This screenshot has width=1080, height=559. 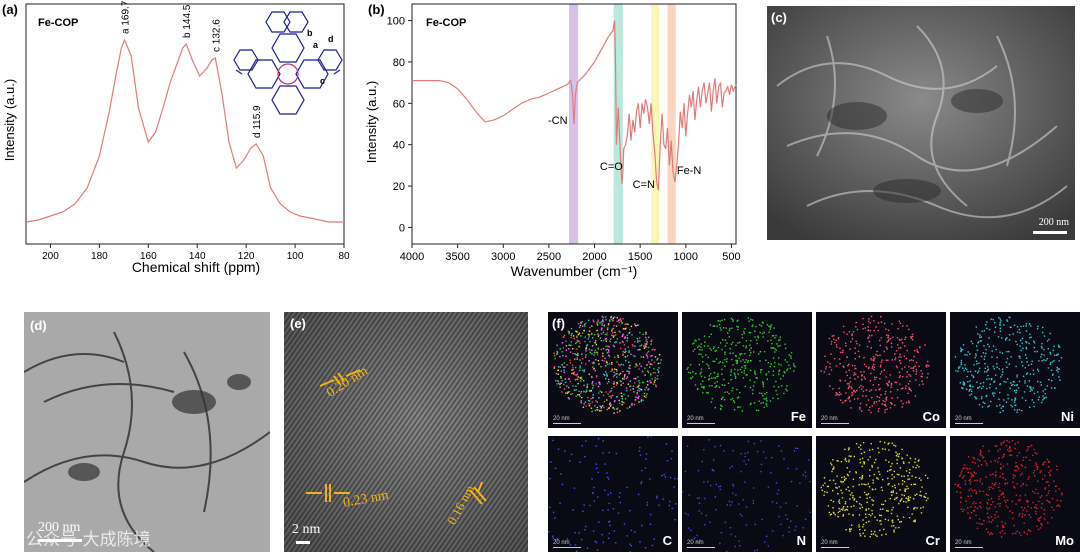 What do you see at coordinates (640, 257) in the screenshot?
I see `x-tick-label: 1500` at bounding box center [640, 257].